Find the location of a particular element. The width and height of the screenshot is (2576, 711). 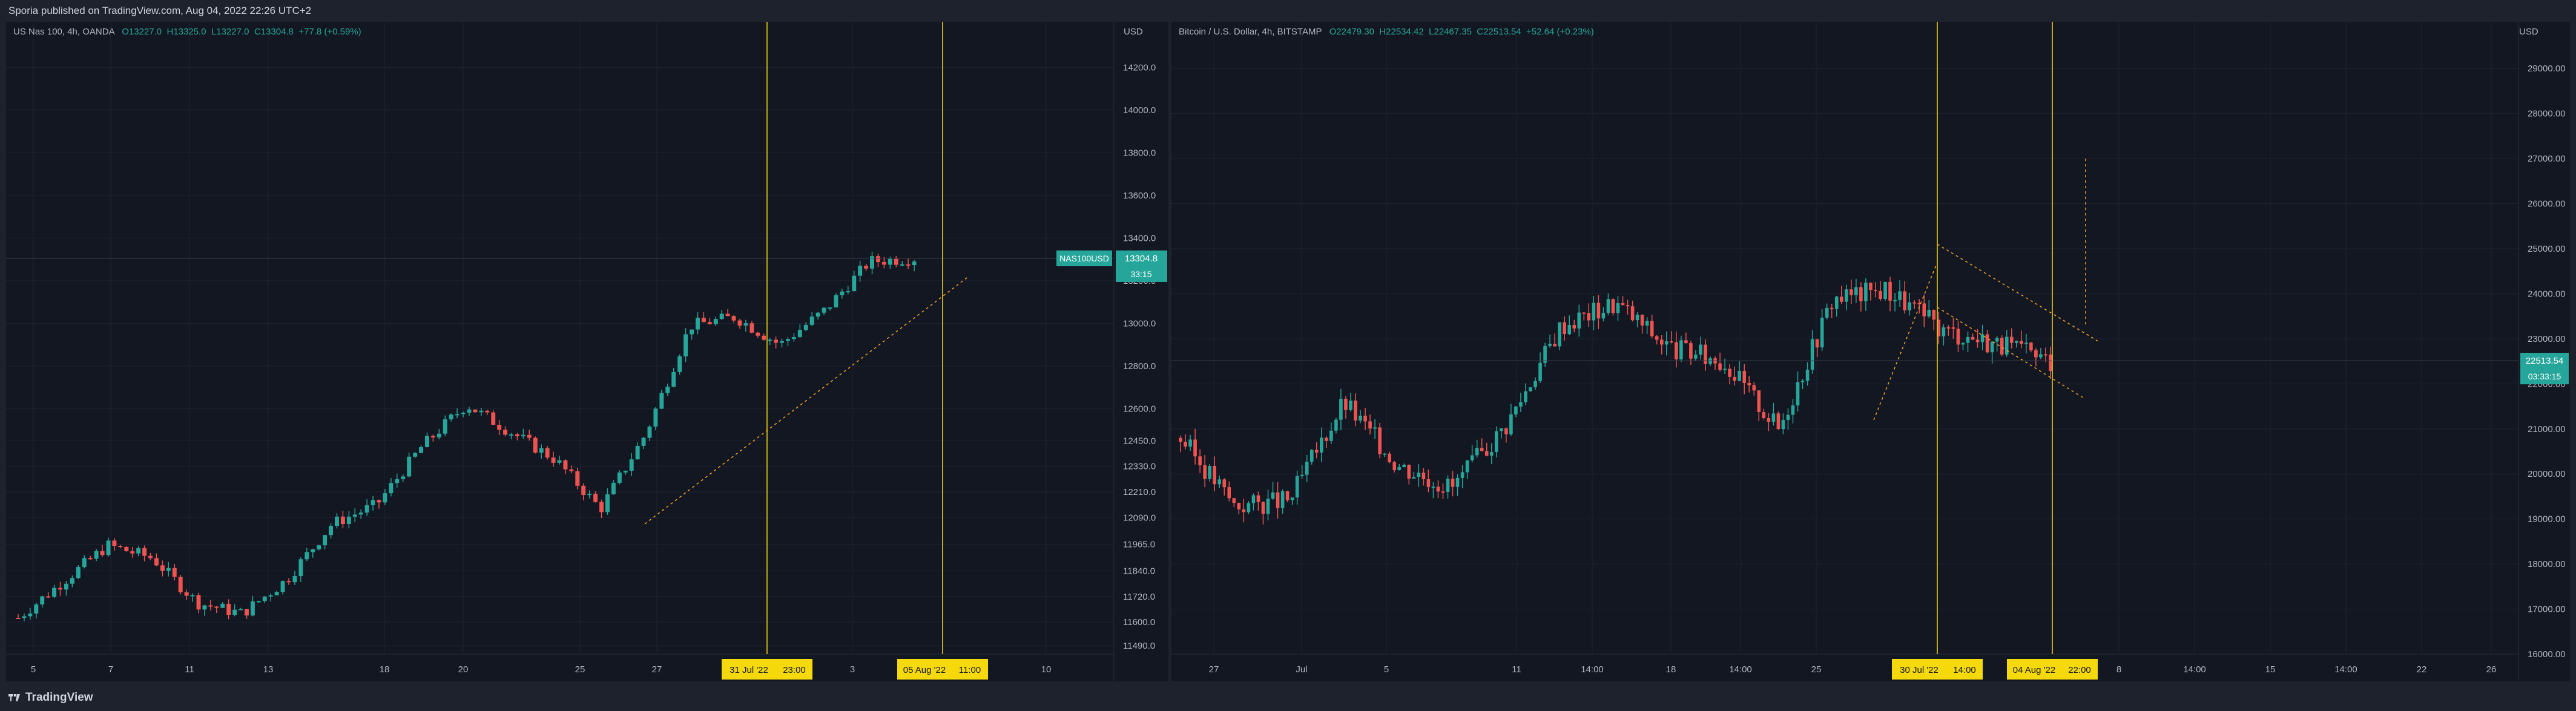

footer-bar: TradingView is located at coordinates (1288, 697).